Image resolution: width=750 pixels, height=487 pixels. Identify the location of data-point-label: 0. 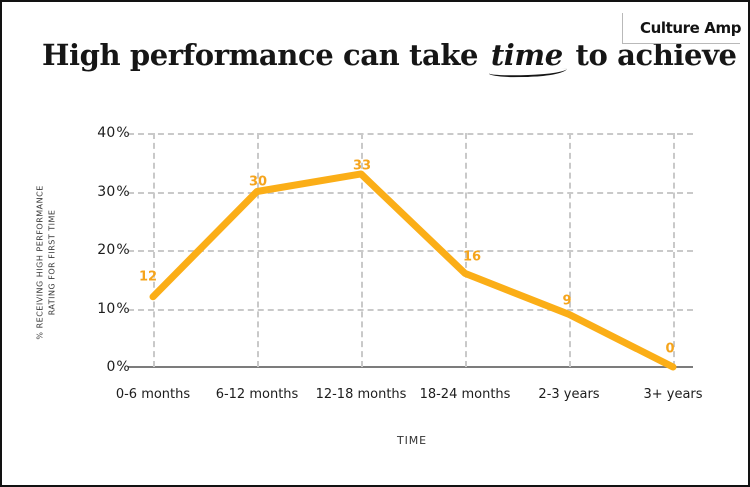
(670, 349).